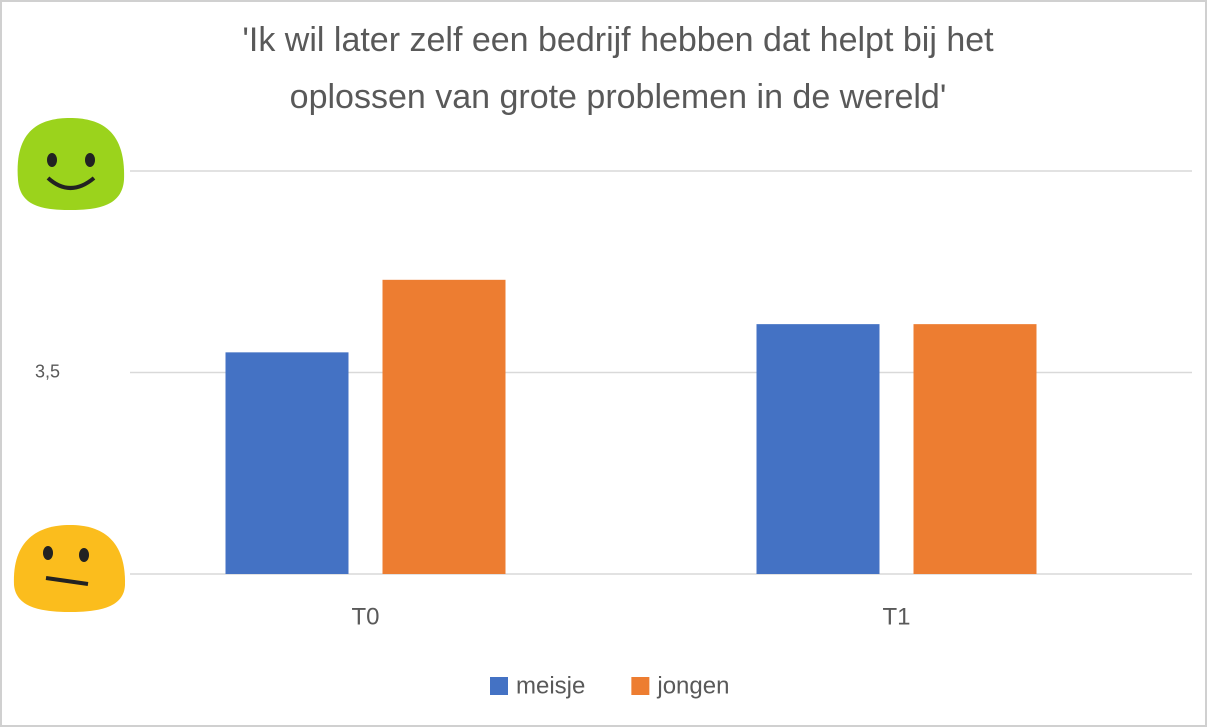 This screenshot has height=727, width=1207. I want to click on happy-emoji, so click(71, 164).